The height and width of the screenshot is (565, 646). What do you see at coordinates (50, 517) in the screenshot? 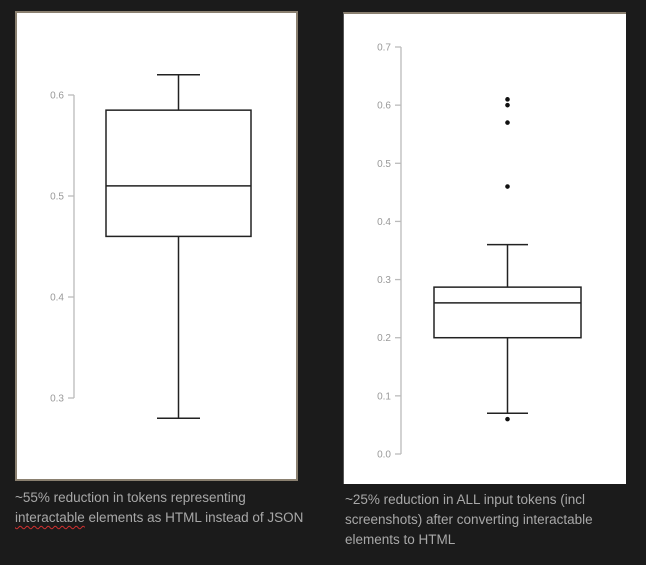
I see `misspelled-word: interactable` at bounding box center [50, 517].